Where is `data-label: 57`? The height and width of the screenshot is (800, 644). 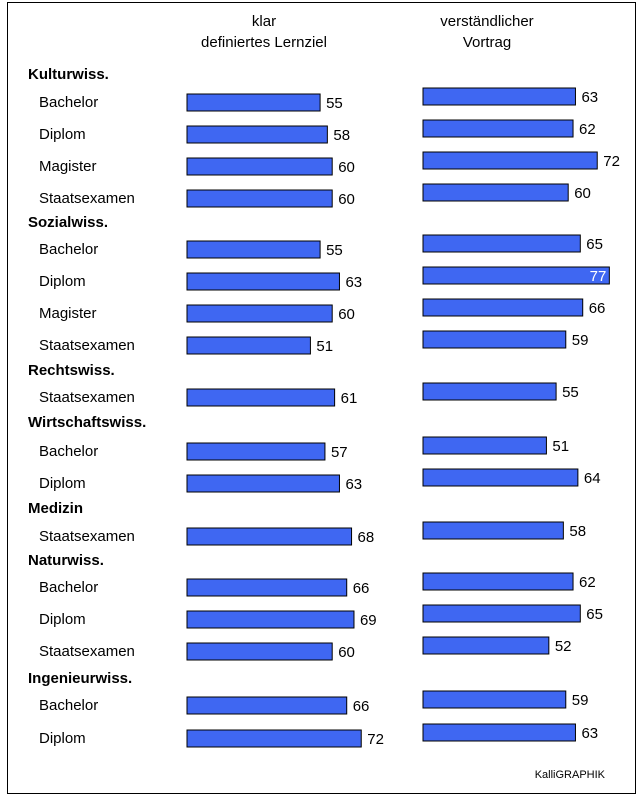 data-label: 57 is located at coordinates (339, 452).